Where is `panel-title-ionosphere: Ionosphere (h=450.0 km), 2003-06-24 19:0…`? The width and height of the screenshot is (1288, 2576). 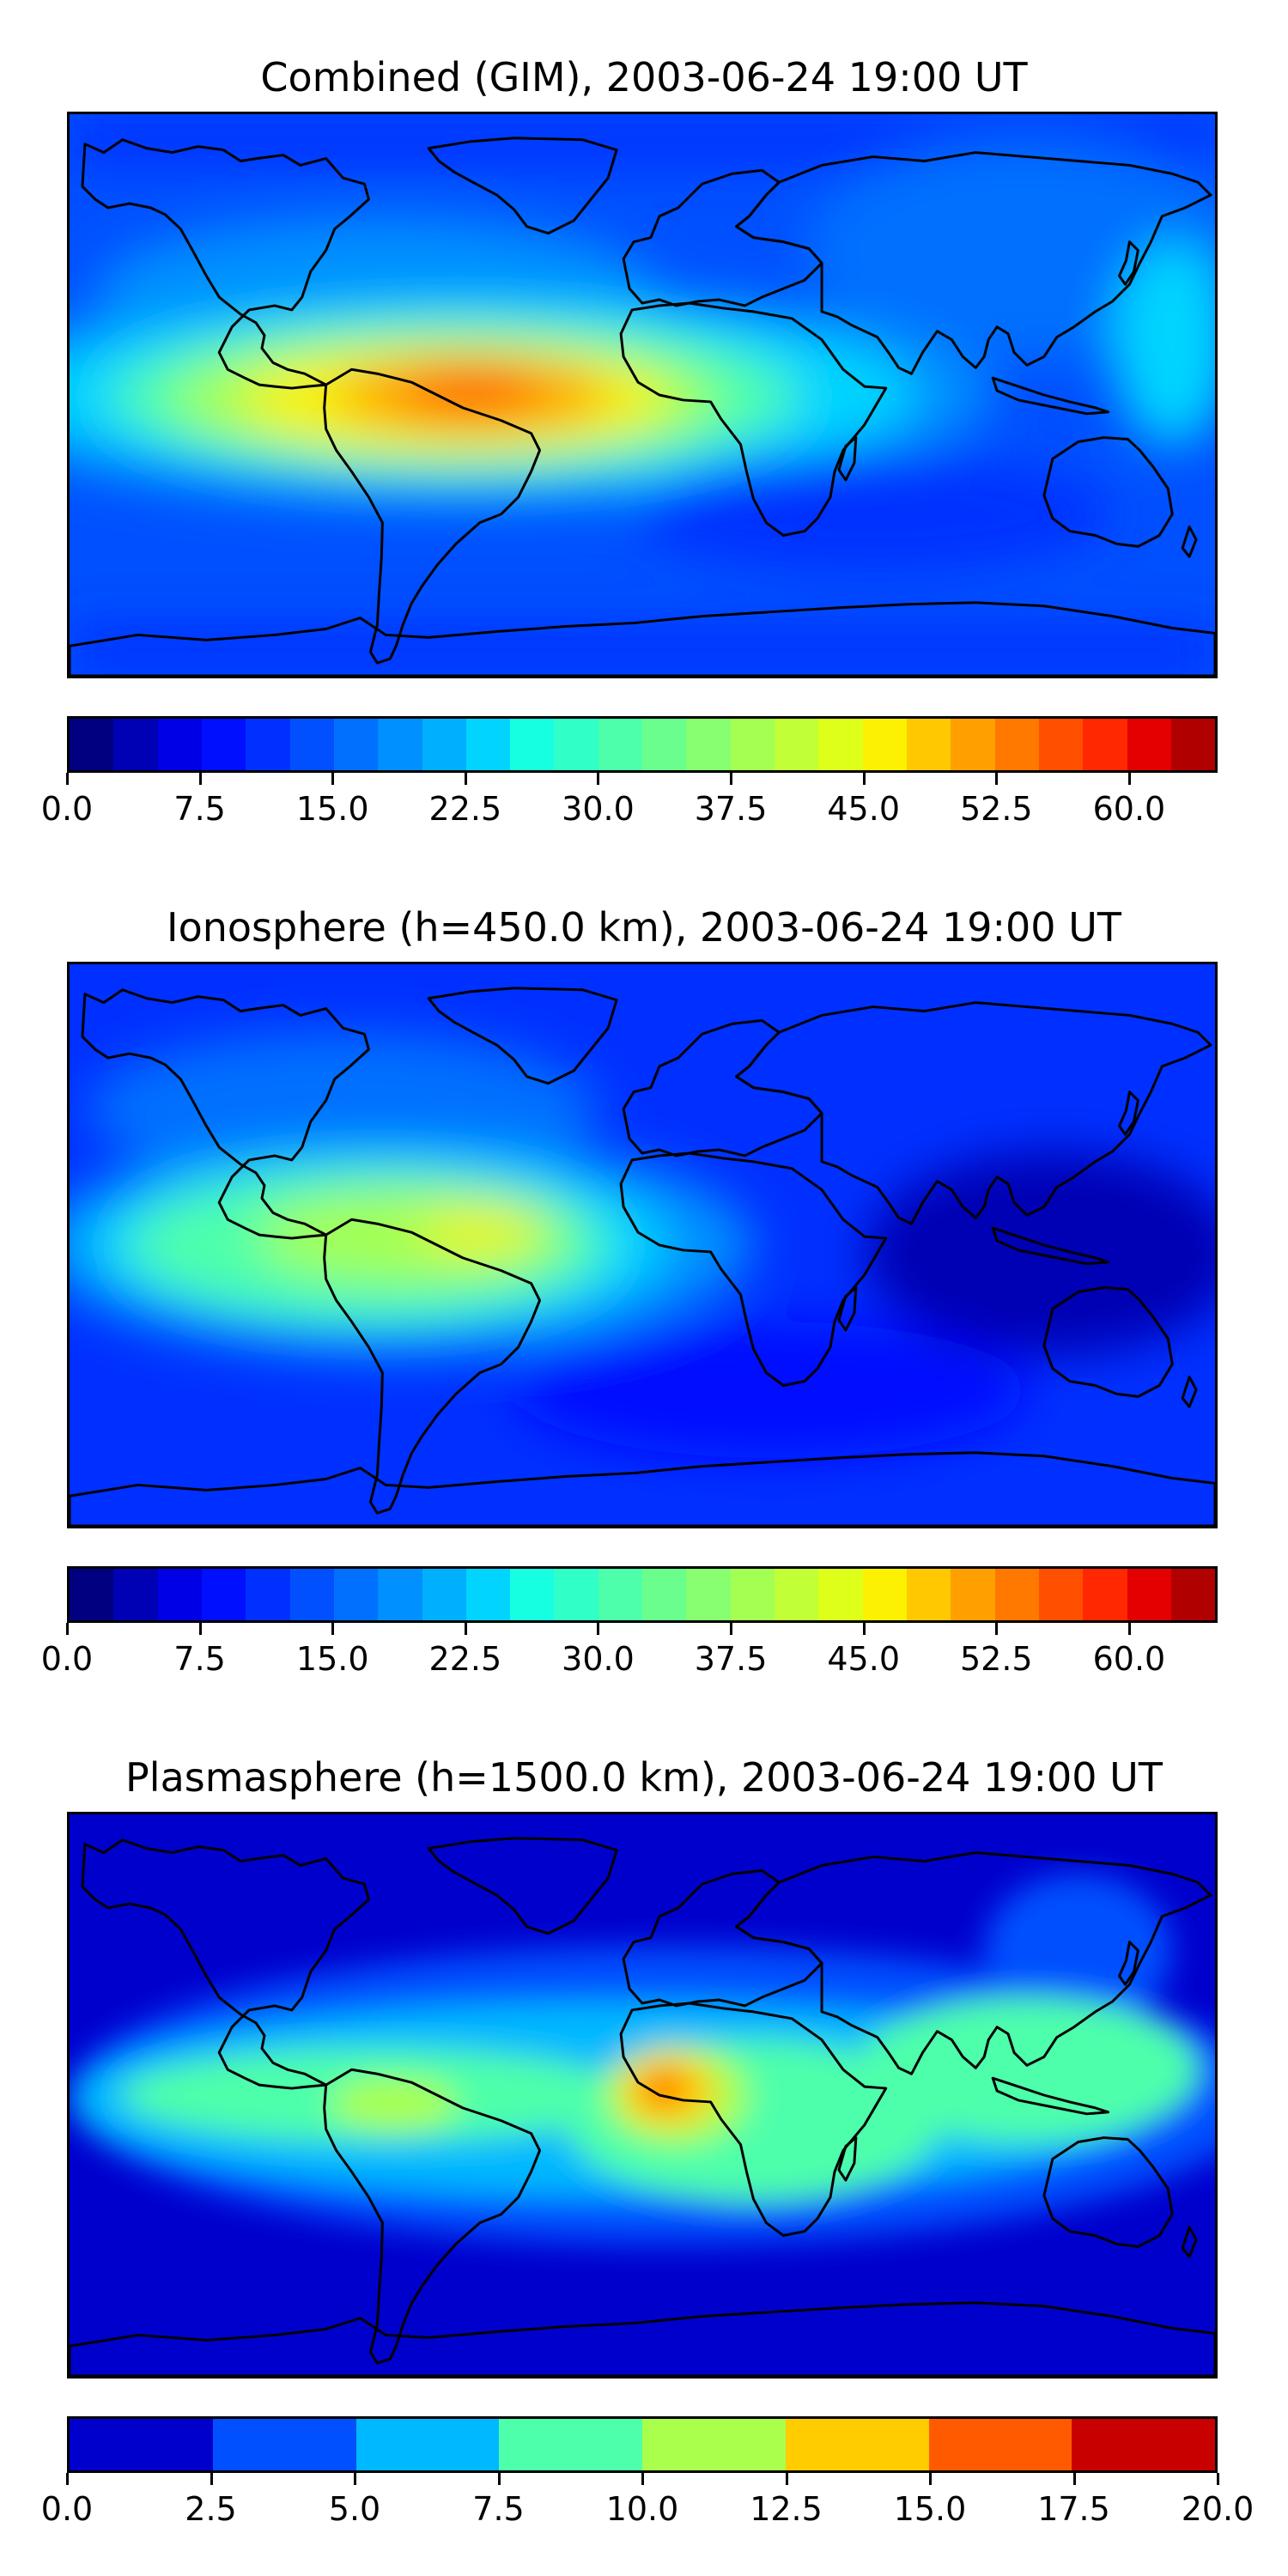 panel-title-ionosphere: Ionosphere (h=450.0 km), 2003-06-24 19:0… is located at coordinates (644, 928).